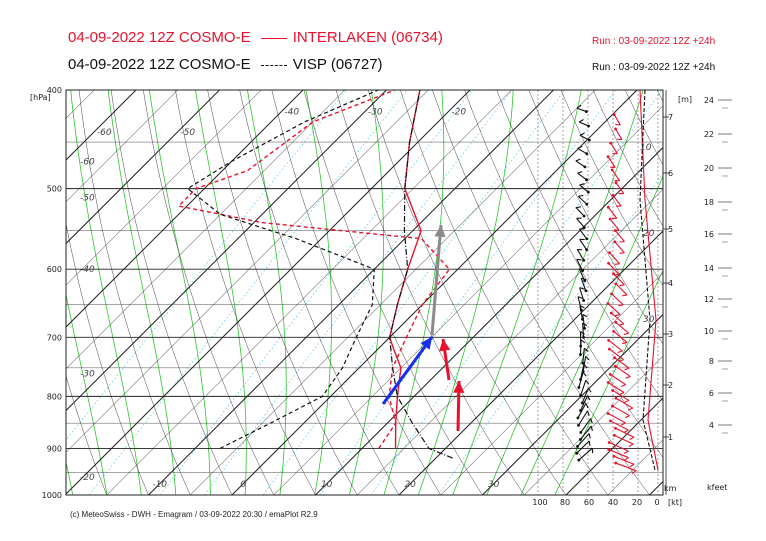 The image size is (766, 541). What do you see at coordinates (87, 270) in the screenshot?
I see `isotherm-label: -40` at bounding box center [87, 270].